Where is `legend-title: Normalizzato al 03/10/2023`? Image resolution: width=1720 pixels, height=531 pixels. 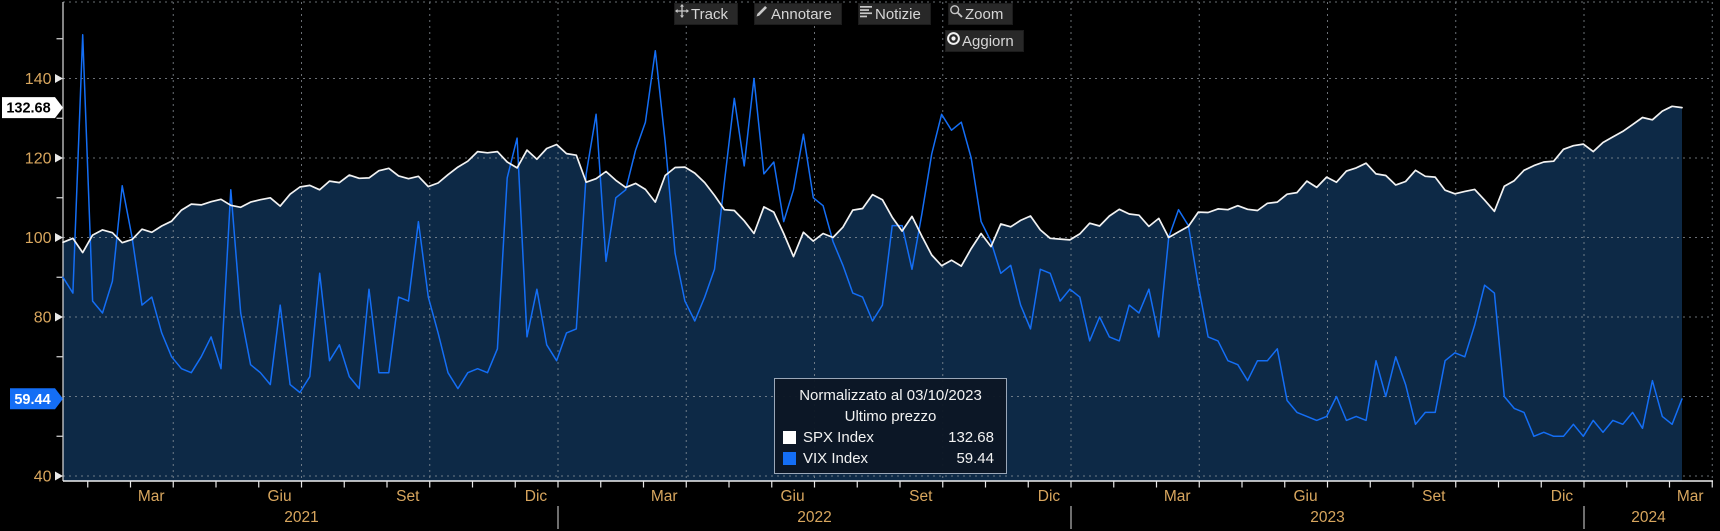
legend-title: Normalizzato al 03/10/2023 is located at coordinates (890, 395).